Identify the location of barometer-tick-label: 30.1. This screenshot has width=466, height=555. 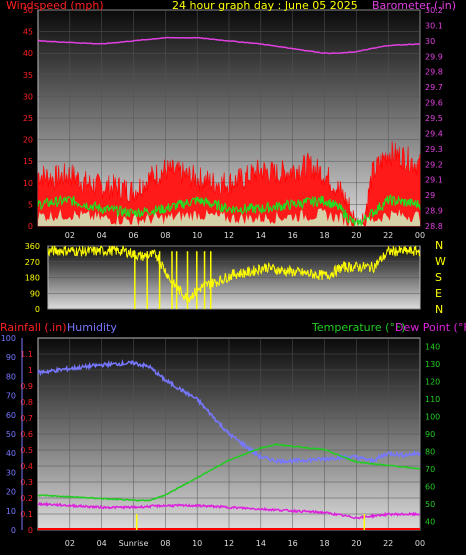
(434, 25).